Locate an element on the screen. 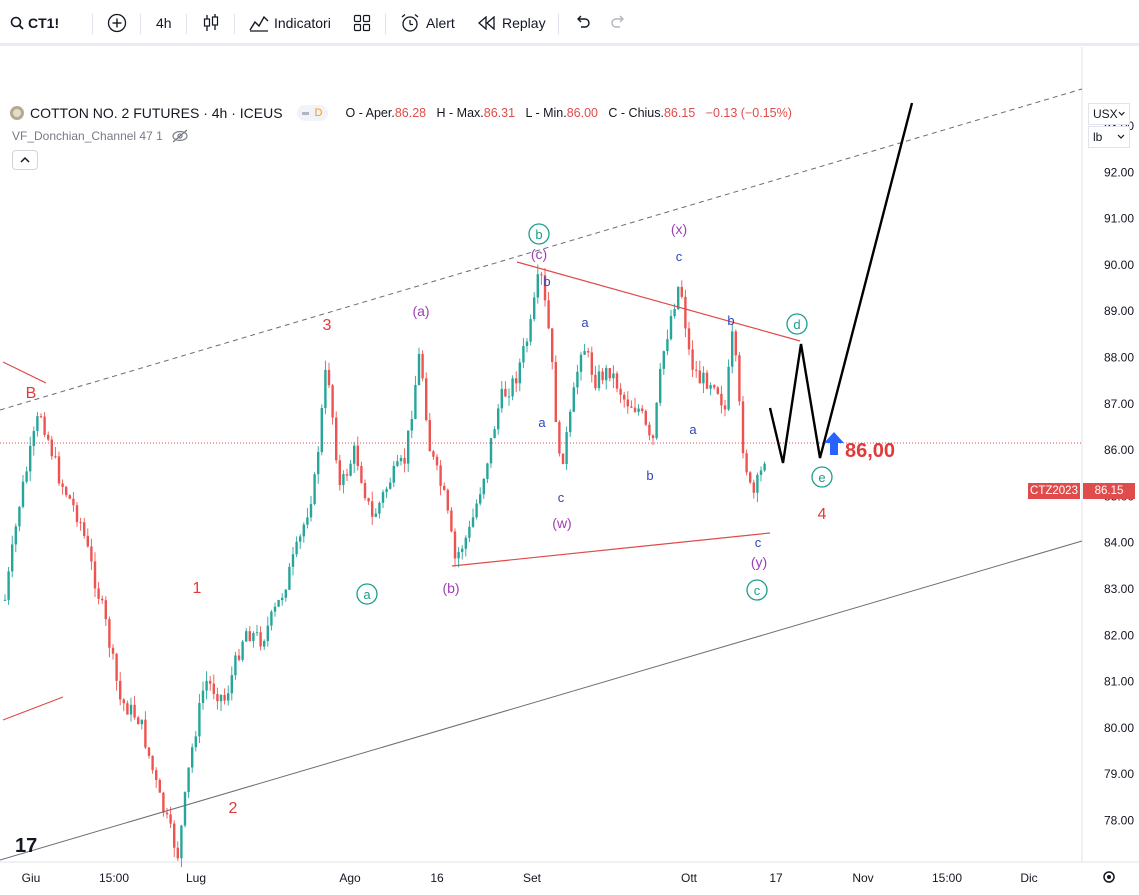 This screenshot has width=1139, height=895. price-tick-label: 84.00 is located at coordinates (1119, 543).